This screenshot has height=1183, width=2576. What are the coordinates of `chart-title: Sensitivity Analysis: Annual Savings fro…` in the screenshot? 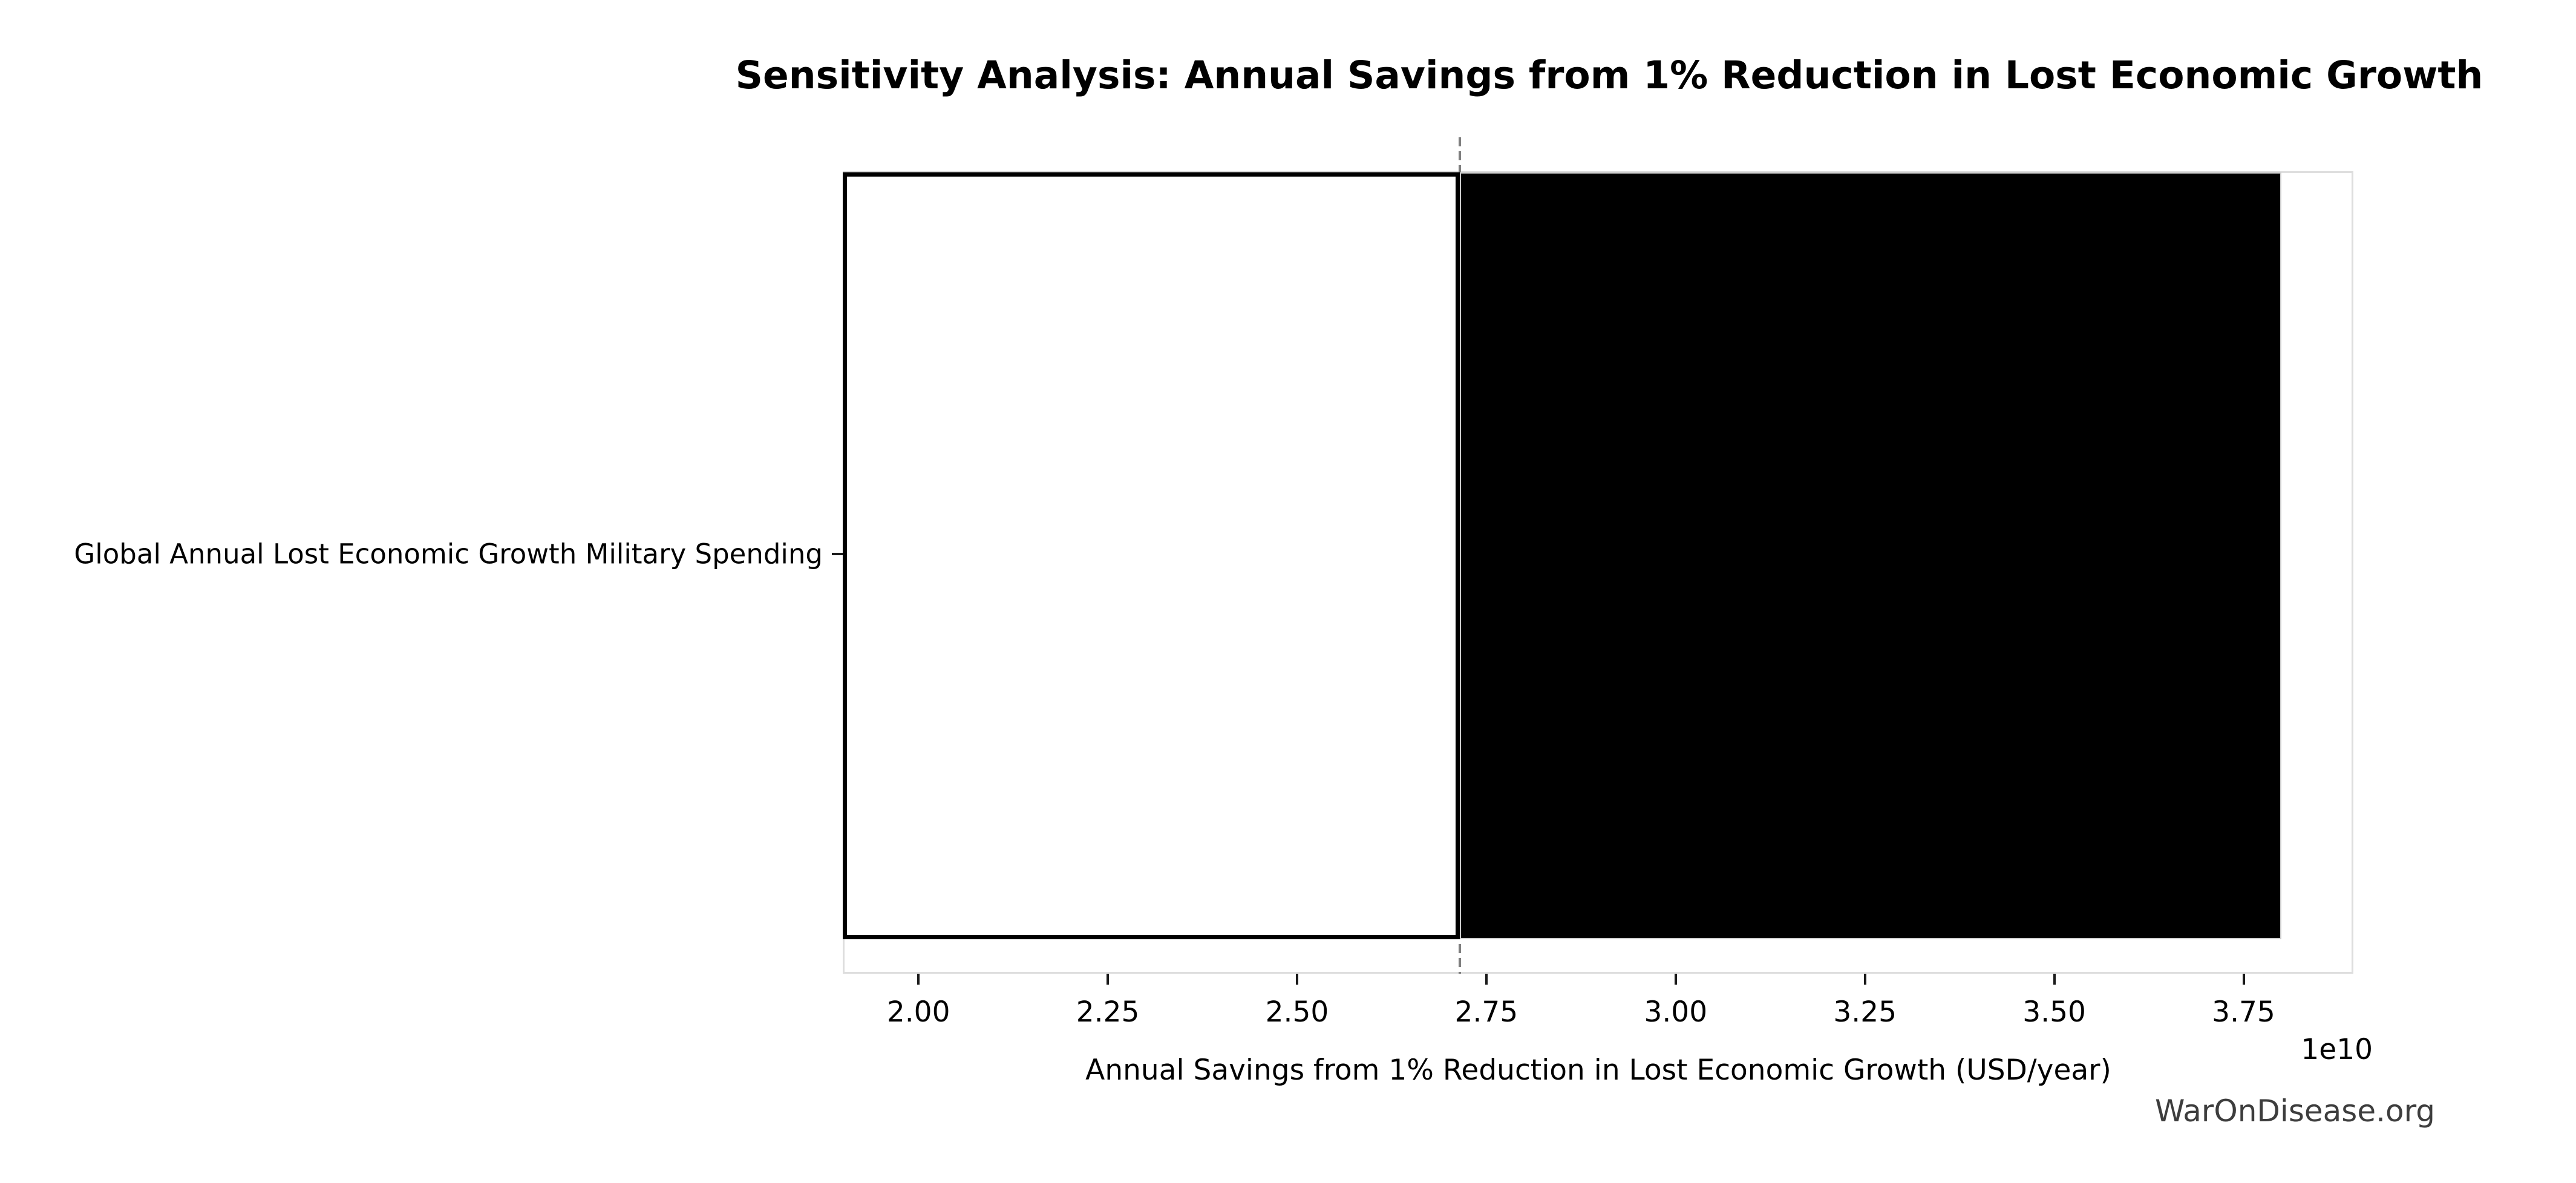 It's located at (1609, 75).